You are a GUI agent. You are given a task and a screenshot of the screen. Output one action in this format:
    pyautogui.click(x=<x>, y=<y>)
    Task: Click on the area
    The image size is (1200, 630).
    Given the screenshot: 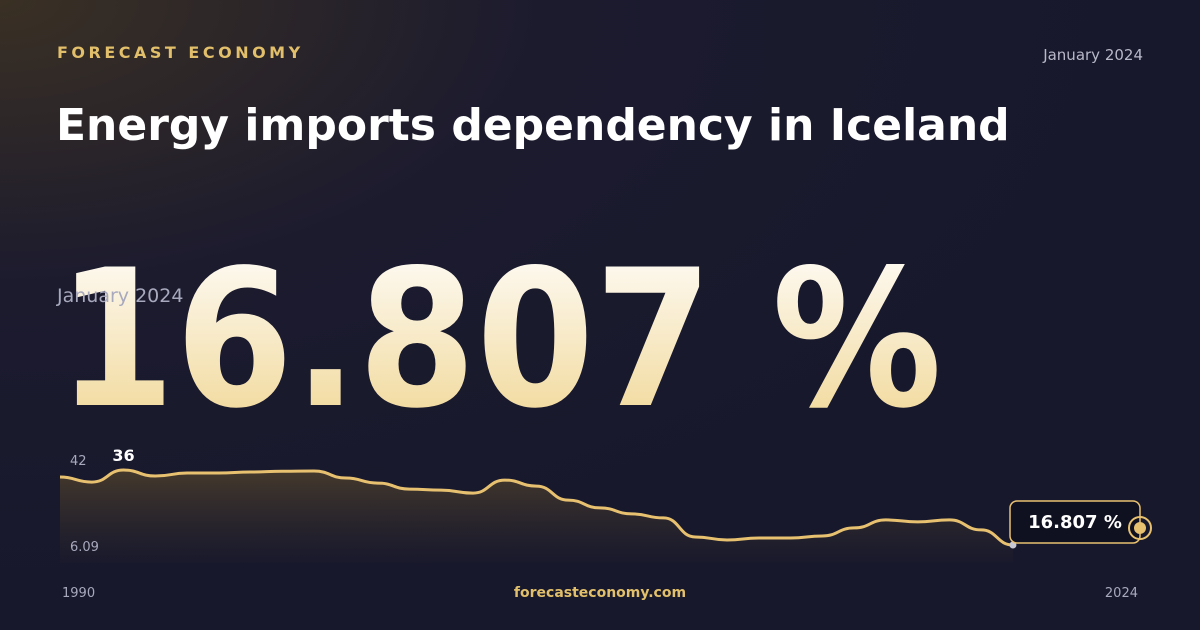 What is the action you would take?
    pyautogui.click(x=536, y=516)
    